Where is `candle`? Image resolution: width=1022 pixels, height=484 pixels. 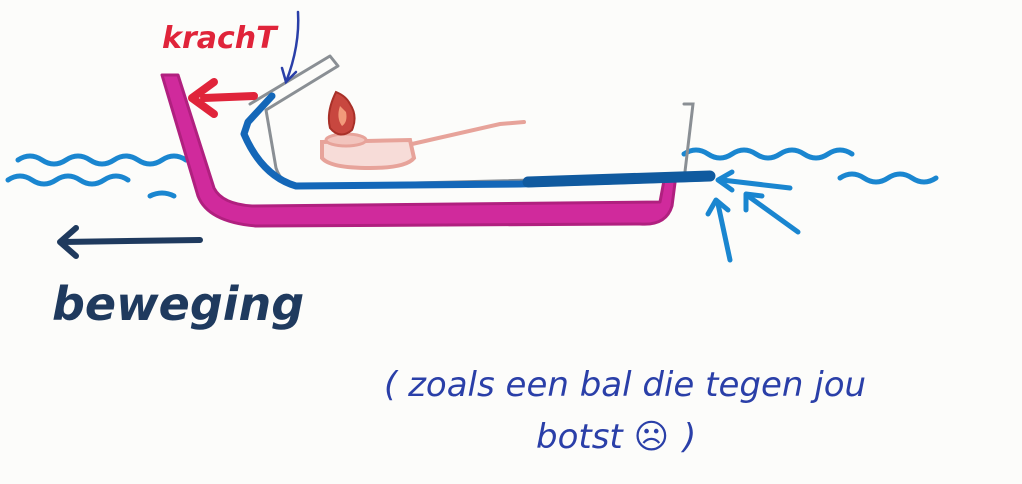
candle is located at coordinates (423, 130).